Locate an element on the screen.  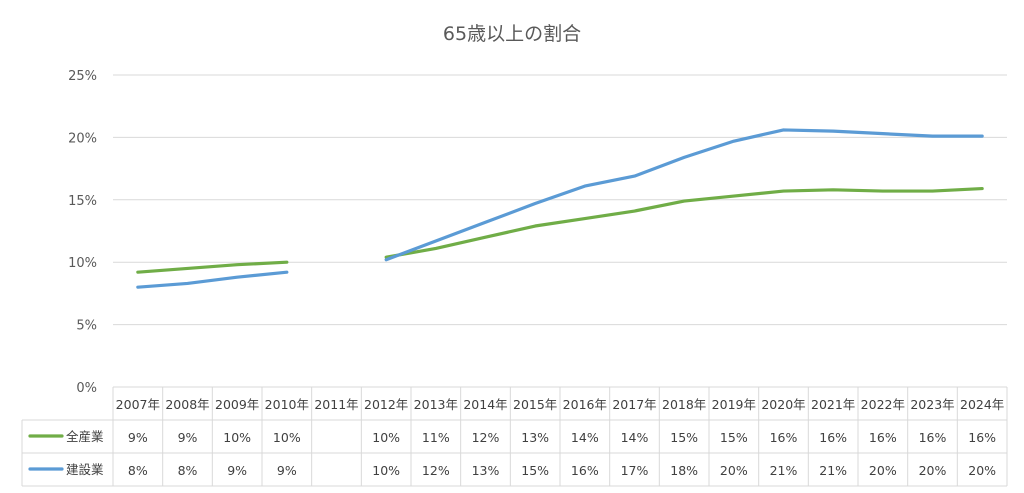
y-tick-label: 0% is located at coordinates (86, 388).